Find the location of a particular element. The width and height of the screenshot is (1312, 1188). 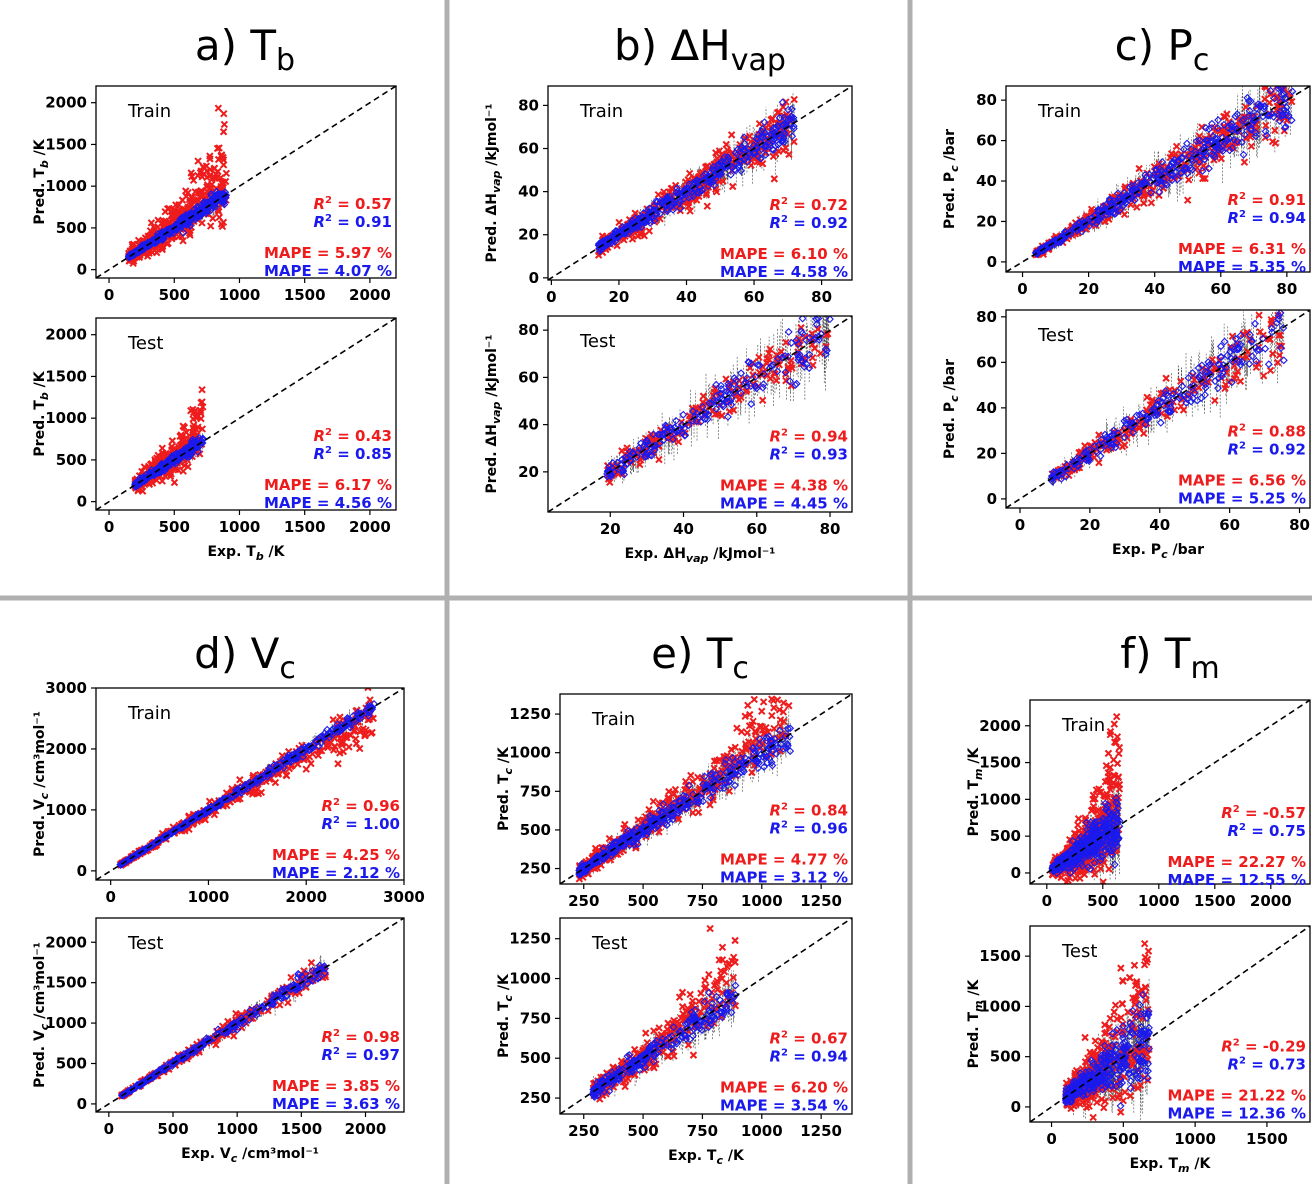

r2-model-b: R2 = 0.93 is located at coordinates (808, 454).